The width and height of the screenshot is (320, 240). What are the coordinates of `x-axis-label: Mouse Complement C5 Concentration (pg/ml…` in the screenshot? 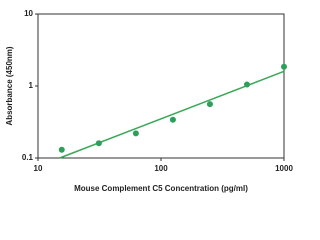 It's located at (161, 188).